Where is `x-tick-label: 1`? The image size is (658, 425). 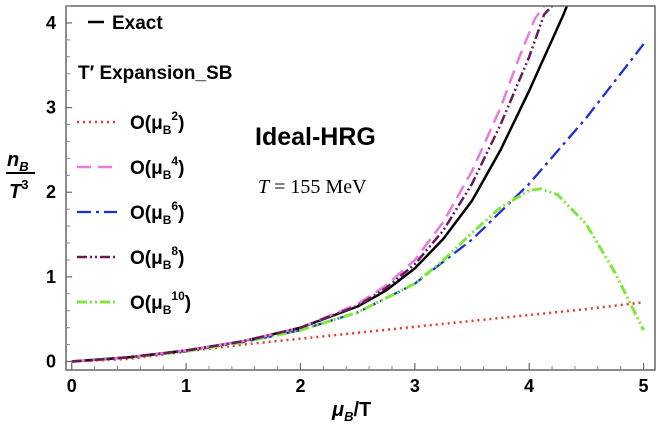 x-tick-label: 1 is located at coordinates (186, 386).